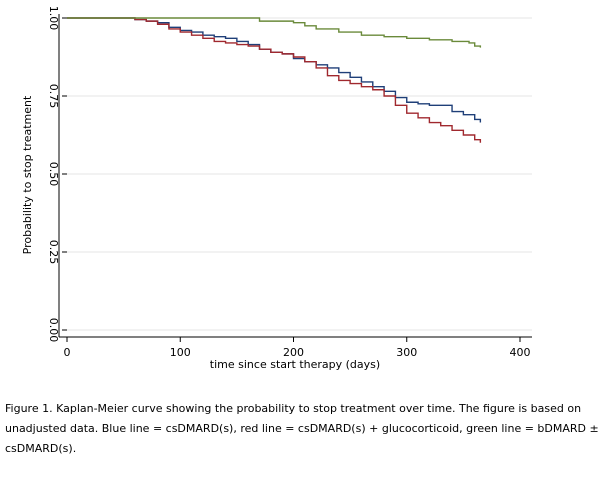 The width and height of the screenshot is (615, 477). Describe the element at coordinates (295, 364) in the screenshot. I see `x-axis-label: time since start therapy (days)` at that location.